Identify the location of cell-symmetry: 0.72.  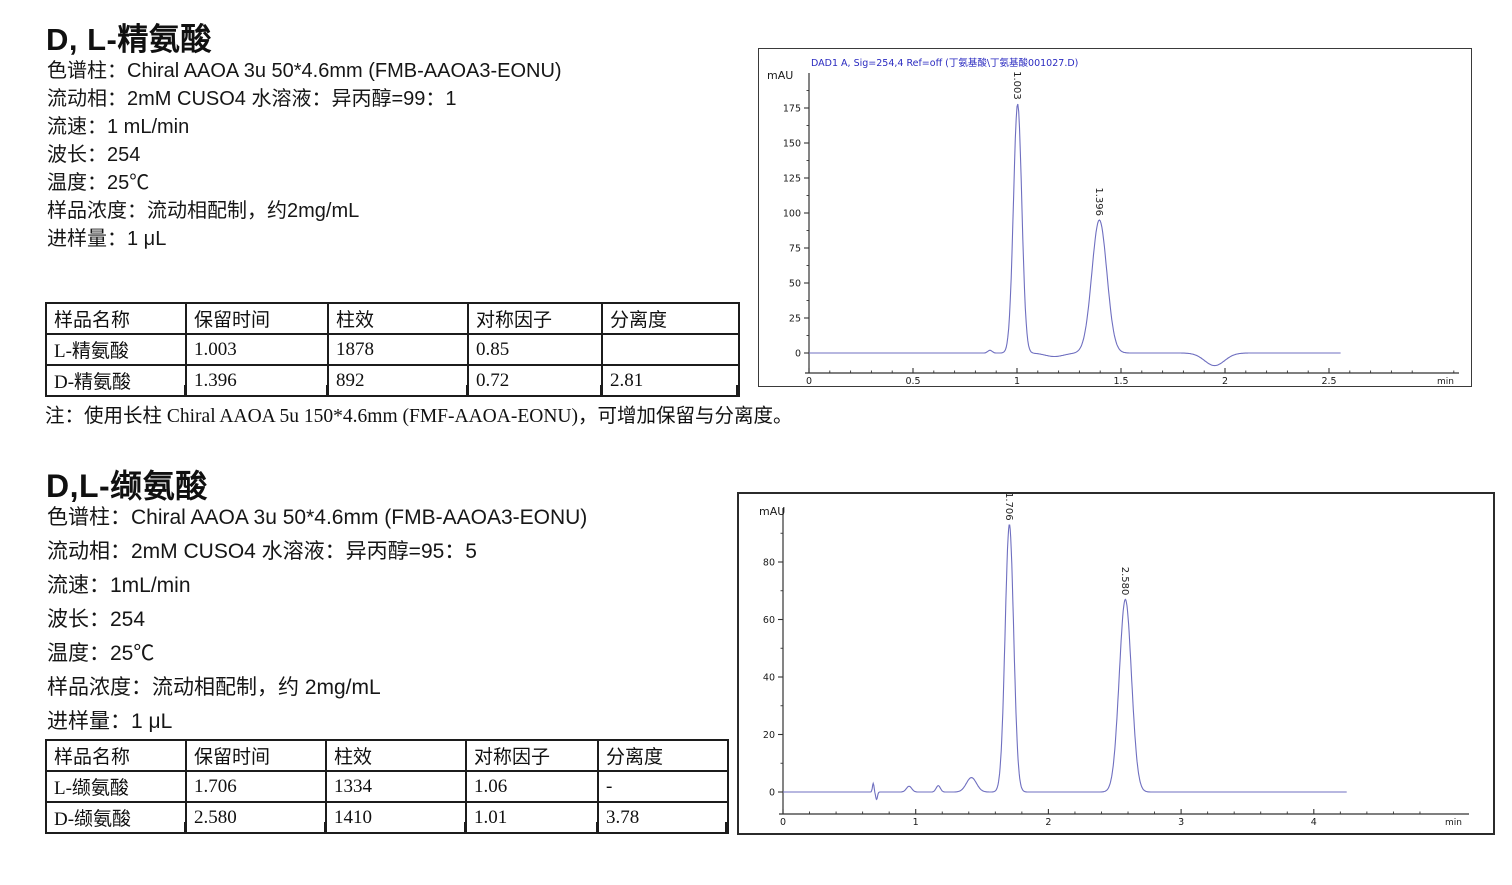
(535, 380).